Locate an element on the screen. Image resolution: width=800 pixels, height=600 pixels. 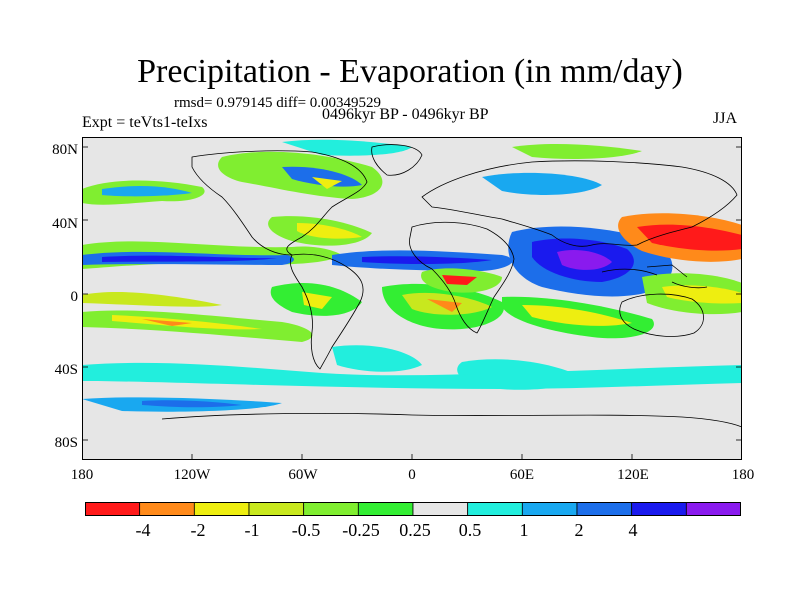
lon-label-180w: 180 is located at coordinates (82, 475).